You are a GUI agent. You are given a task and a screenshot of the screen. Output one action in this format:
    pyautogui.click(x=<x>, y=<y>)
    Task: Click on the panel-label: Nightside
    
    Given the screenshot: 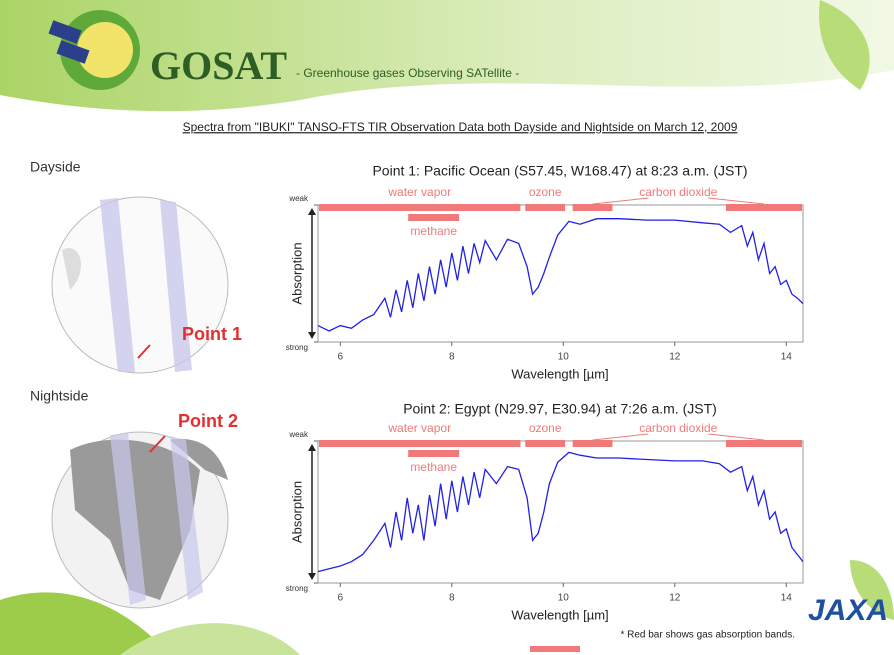 What is the action you would take?
    pyautogui.click(x=59, y=396)
    